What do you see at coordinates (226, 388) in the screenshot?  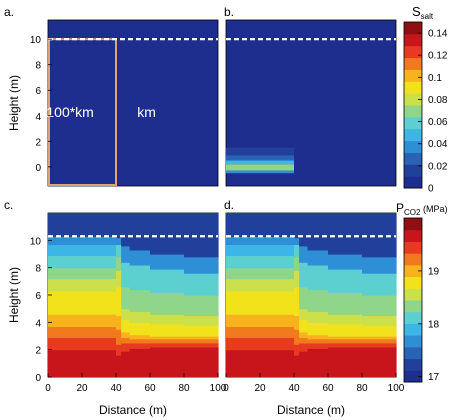 I see `x-tick-label: 0` at bounding box center [226, 388].